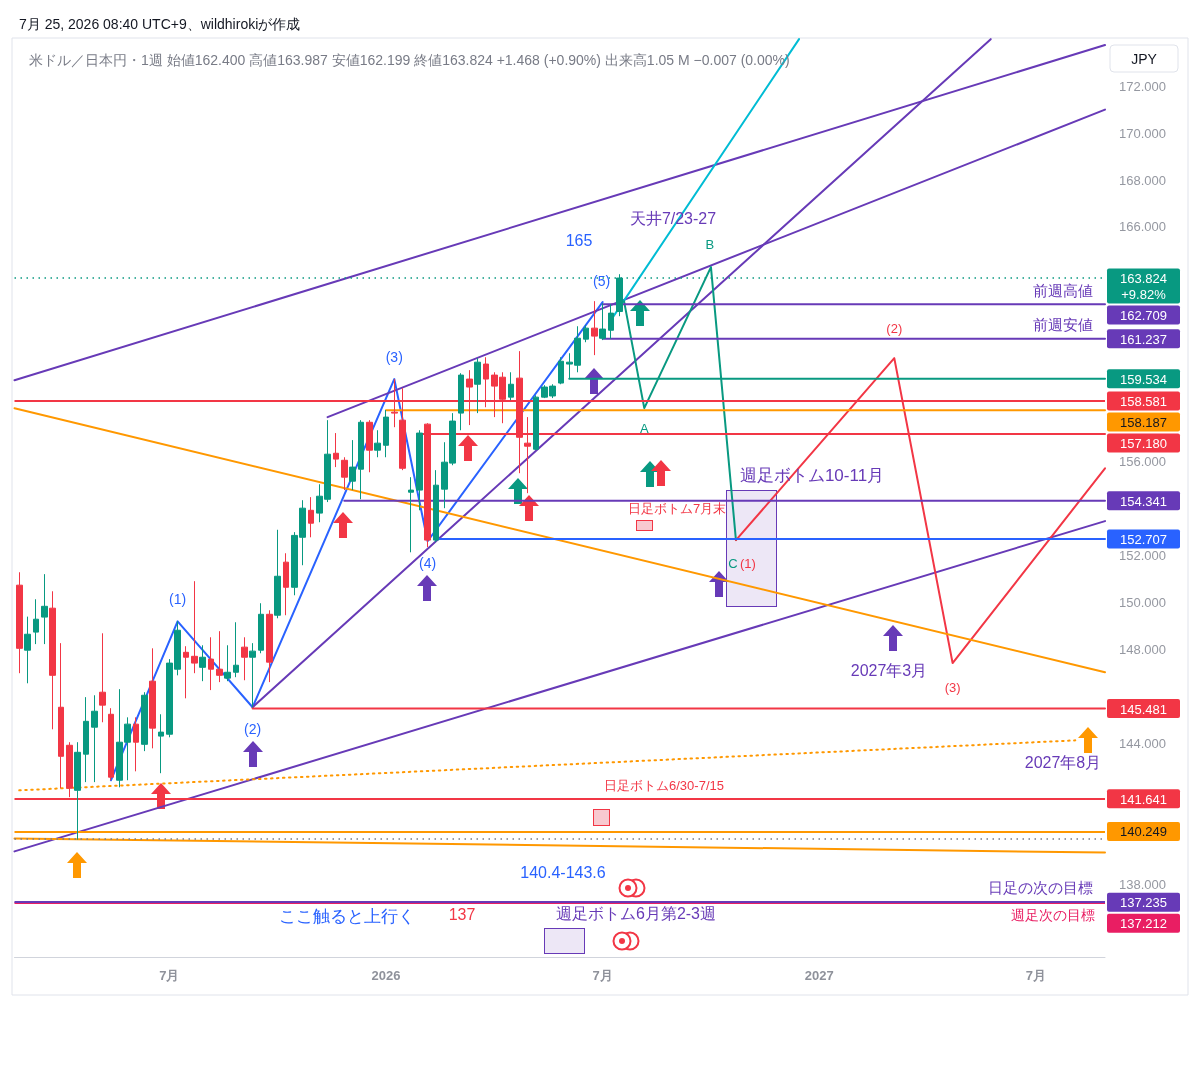  I want to click on chart-title: 7月 25, 2026 08:40 UTC+9、wildhirokiが作成, so click(160, 24).